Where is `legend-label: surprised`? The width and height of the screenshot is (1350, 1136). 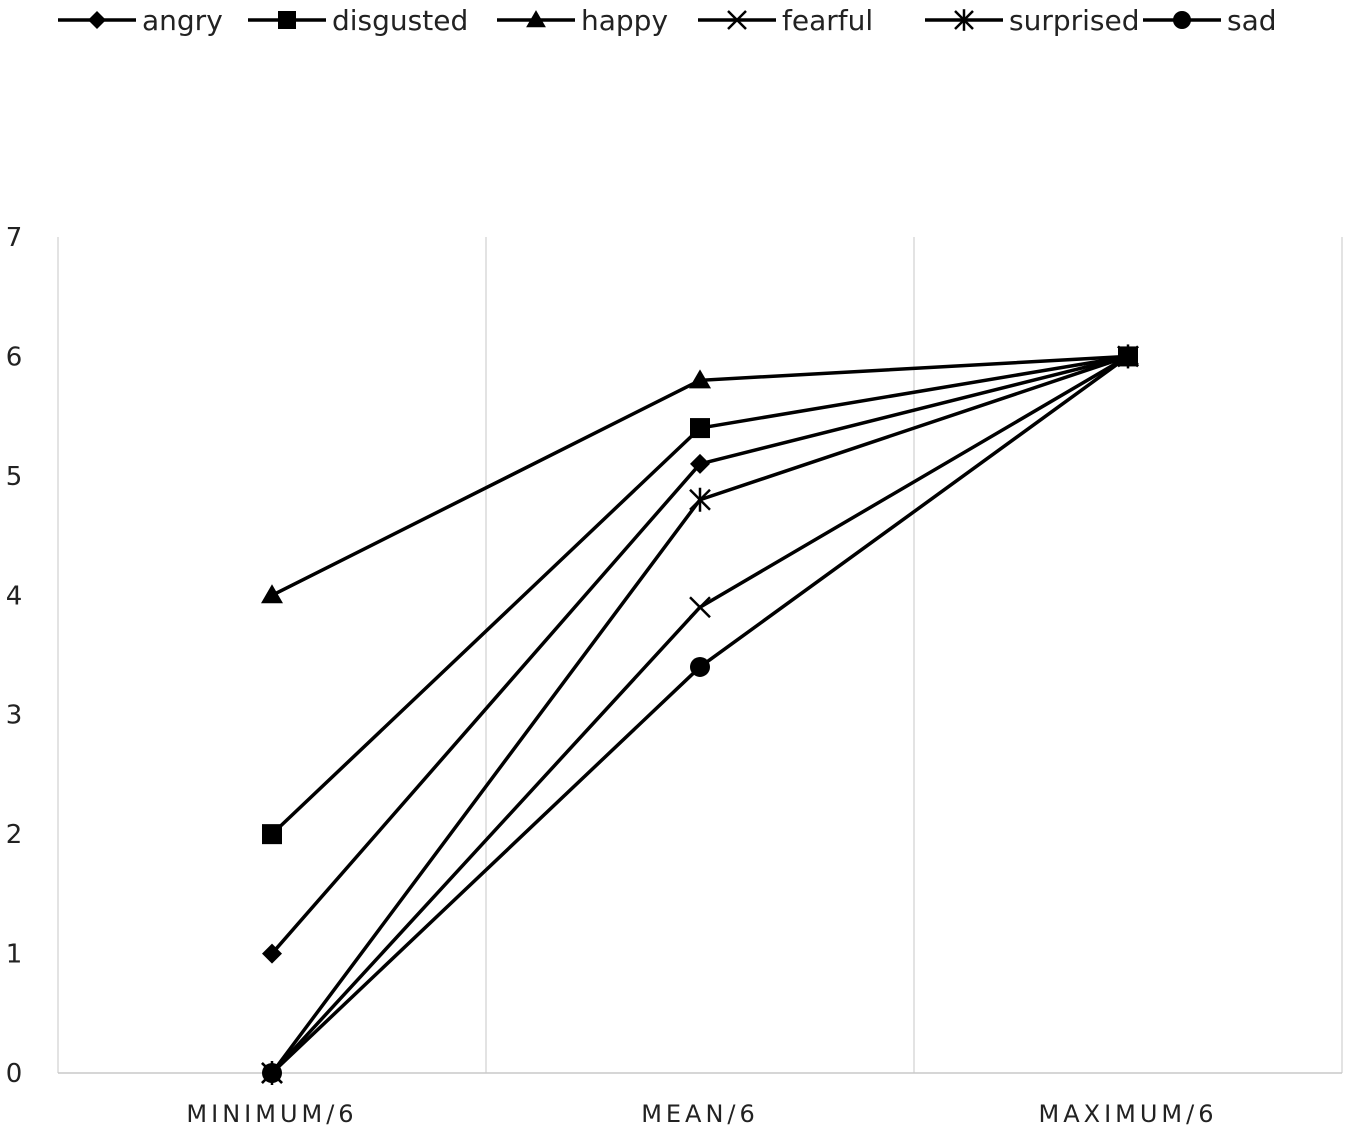 legend-label: surprised is located at coordinates (1074, 20).